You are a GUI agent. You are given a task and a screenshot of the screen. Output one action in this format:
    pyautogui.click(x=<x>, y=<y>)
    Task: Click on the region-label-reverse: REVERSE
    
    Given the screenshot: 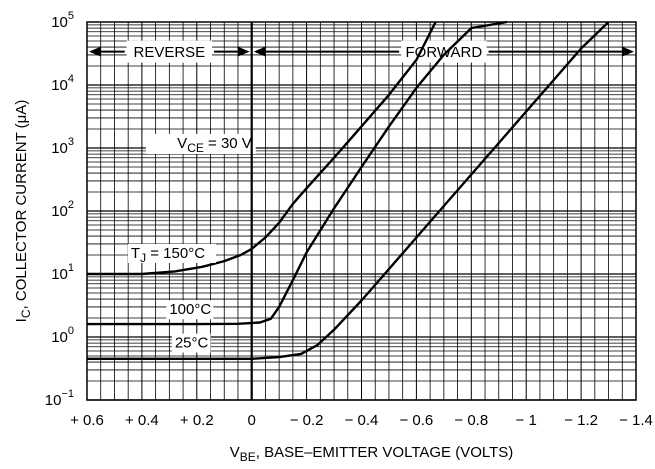 What is the action you would take?
    pyautogui.click(x=169, y=52)
    